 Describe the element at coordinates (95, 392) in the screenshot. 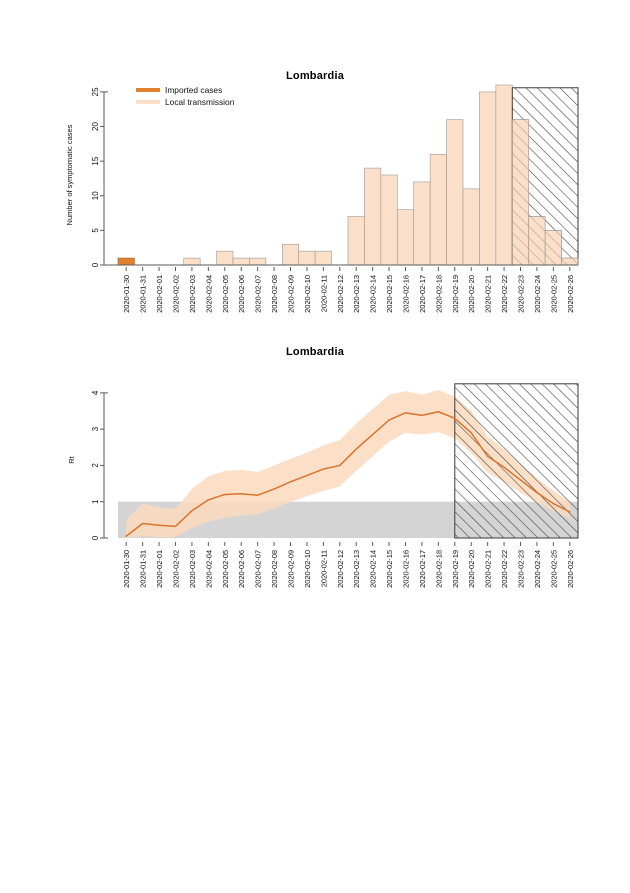

I see `y-tick-label: 4` at that location.